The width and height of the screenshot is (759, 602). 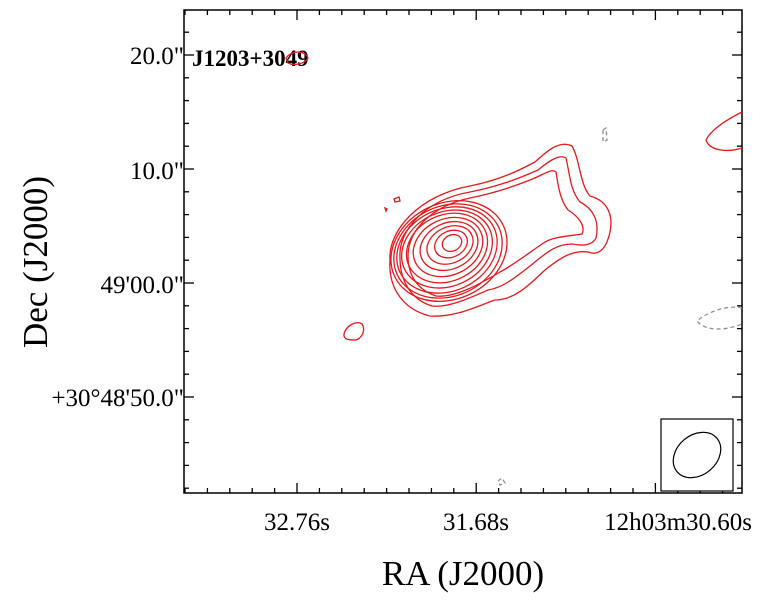 I want to click on x-axis-title: RA (J2000), so click(x=463, y=573).